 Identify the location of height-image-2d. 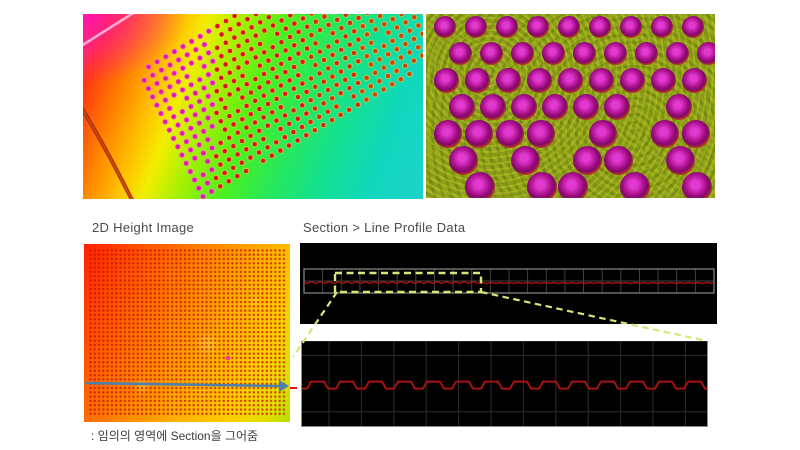
(187, 333).